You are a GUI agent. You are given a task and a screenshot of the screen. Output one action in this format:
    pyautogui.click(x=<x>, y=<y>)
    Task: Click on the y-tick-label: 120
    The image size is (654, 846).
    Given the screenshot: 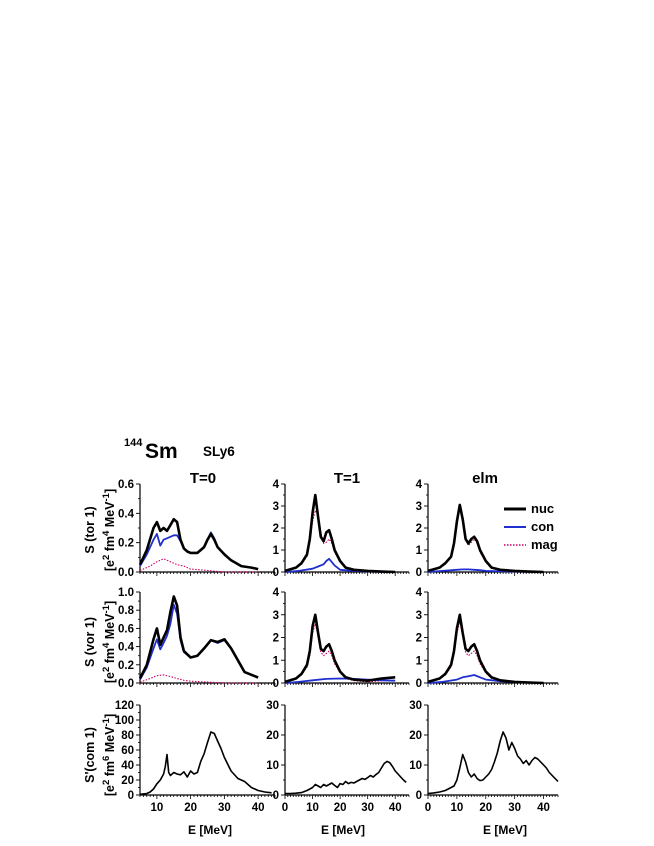 What is the action you would take?
    pyautogui.click(x=124, y=706)
    